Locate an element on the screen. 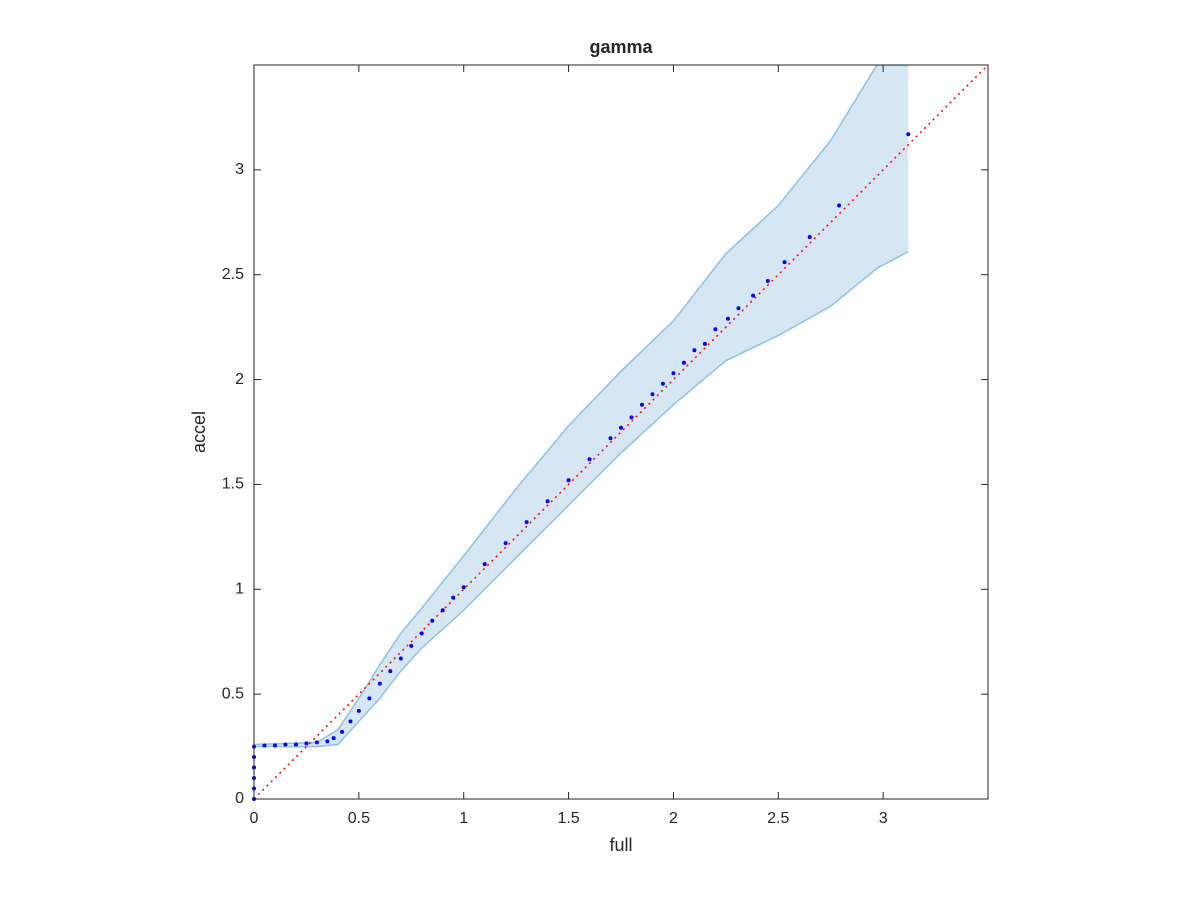 The width and height of the screenshot is (1200, 900). x-tick-label: 1.5 is located at coordinates (568, 818).